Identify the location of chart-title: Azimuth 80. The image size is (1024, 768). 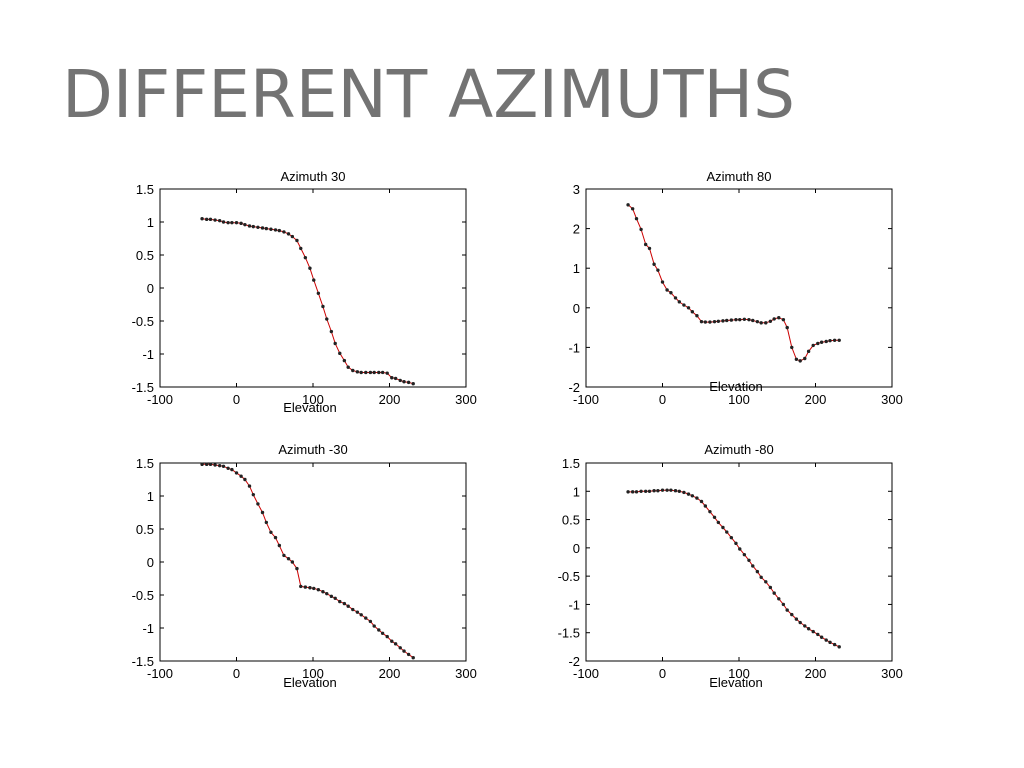
(738, 176).